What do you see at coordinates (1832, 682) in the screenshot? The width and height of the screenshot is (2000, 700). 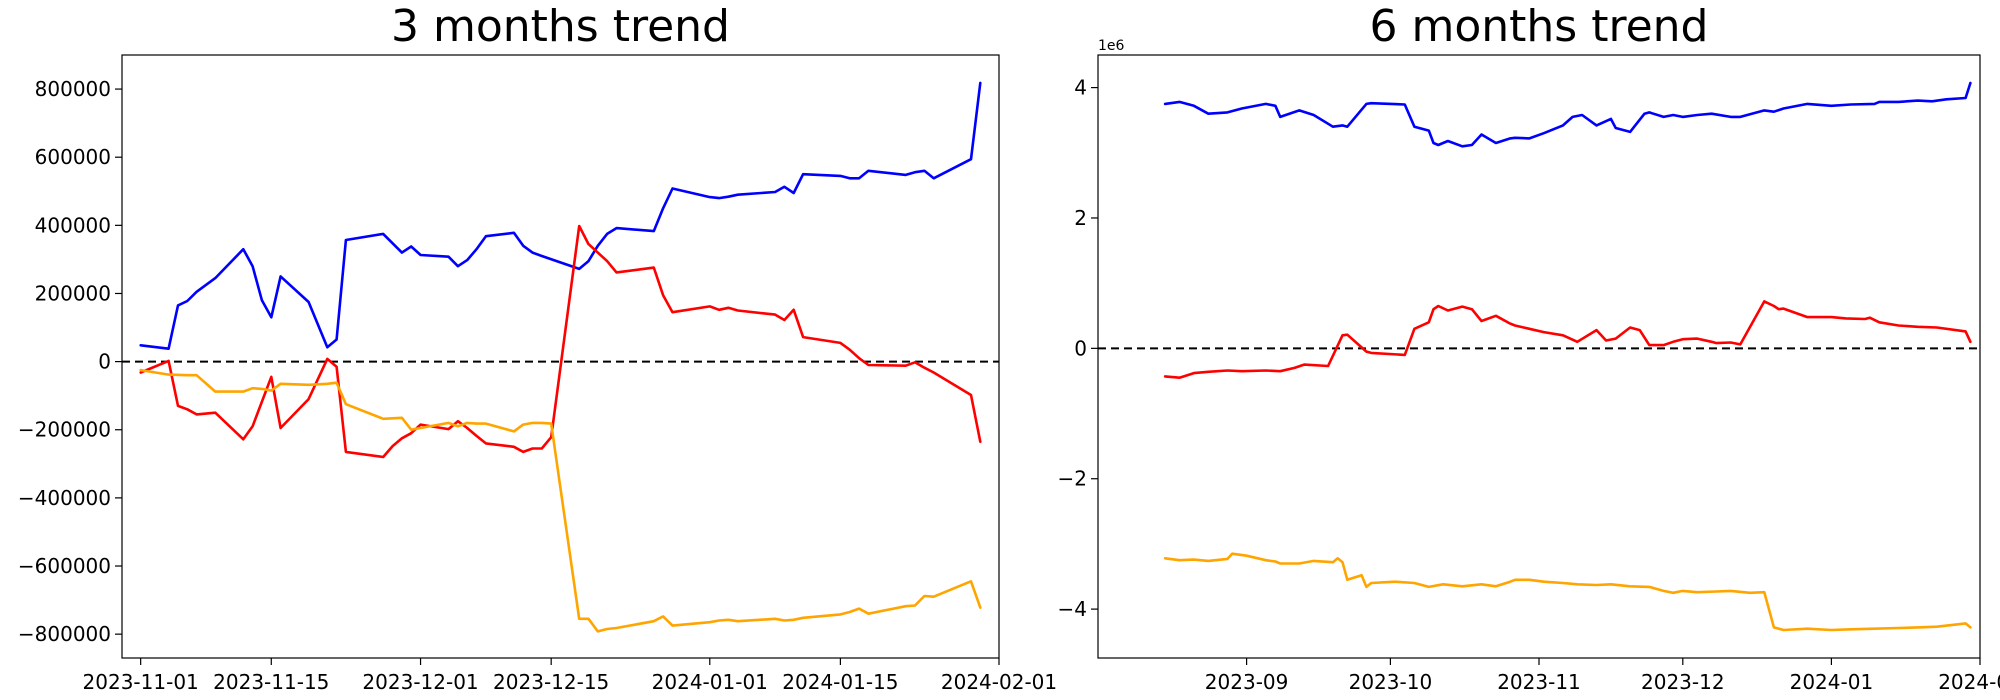 I see `x-tick-label: 2024-01` at bounding box center [1832, 682].